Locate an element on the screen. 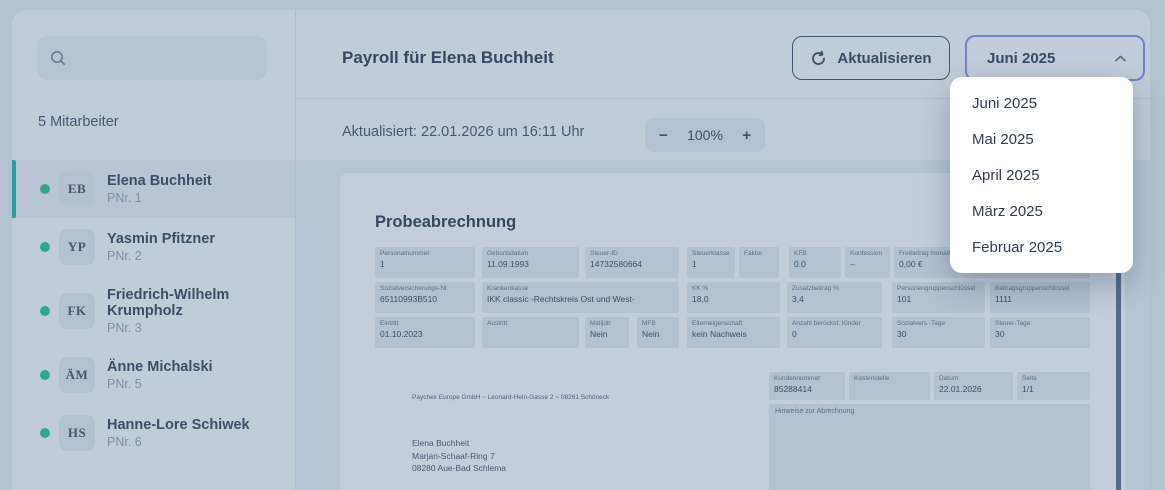 Image resolution: width=1165 pixels, height=490 pixels. employee-name: Yasmin Pfitzner is located at coordinates (161, 239).